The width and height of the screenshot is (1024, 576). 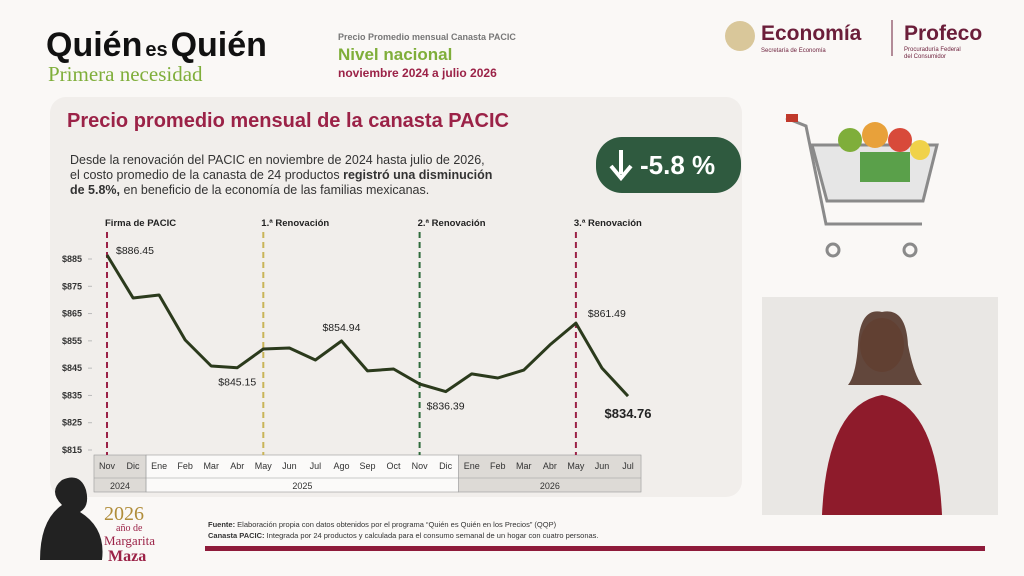 I want to click on y-tick-label: $865, so click(x=72, y=314).